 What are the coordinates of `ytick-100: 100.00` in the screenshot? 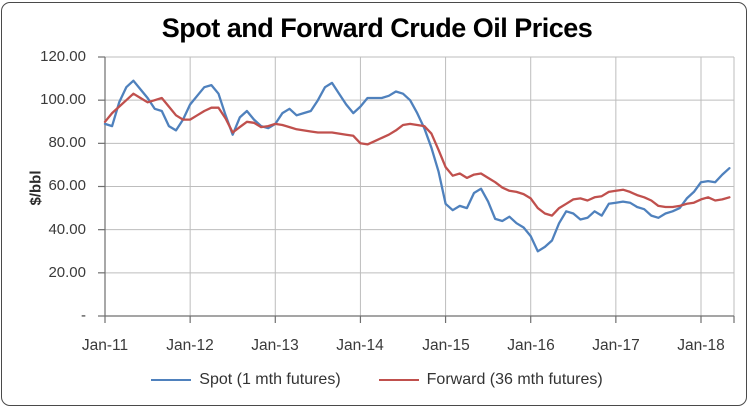 It's located at (63, 99).